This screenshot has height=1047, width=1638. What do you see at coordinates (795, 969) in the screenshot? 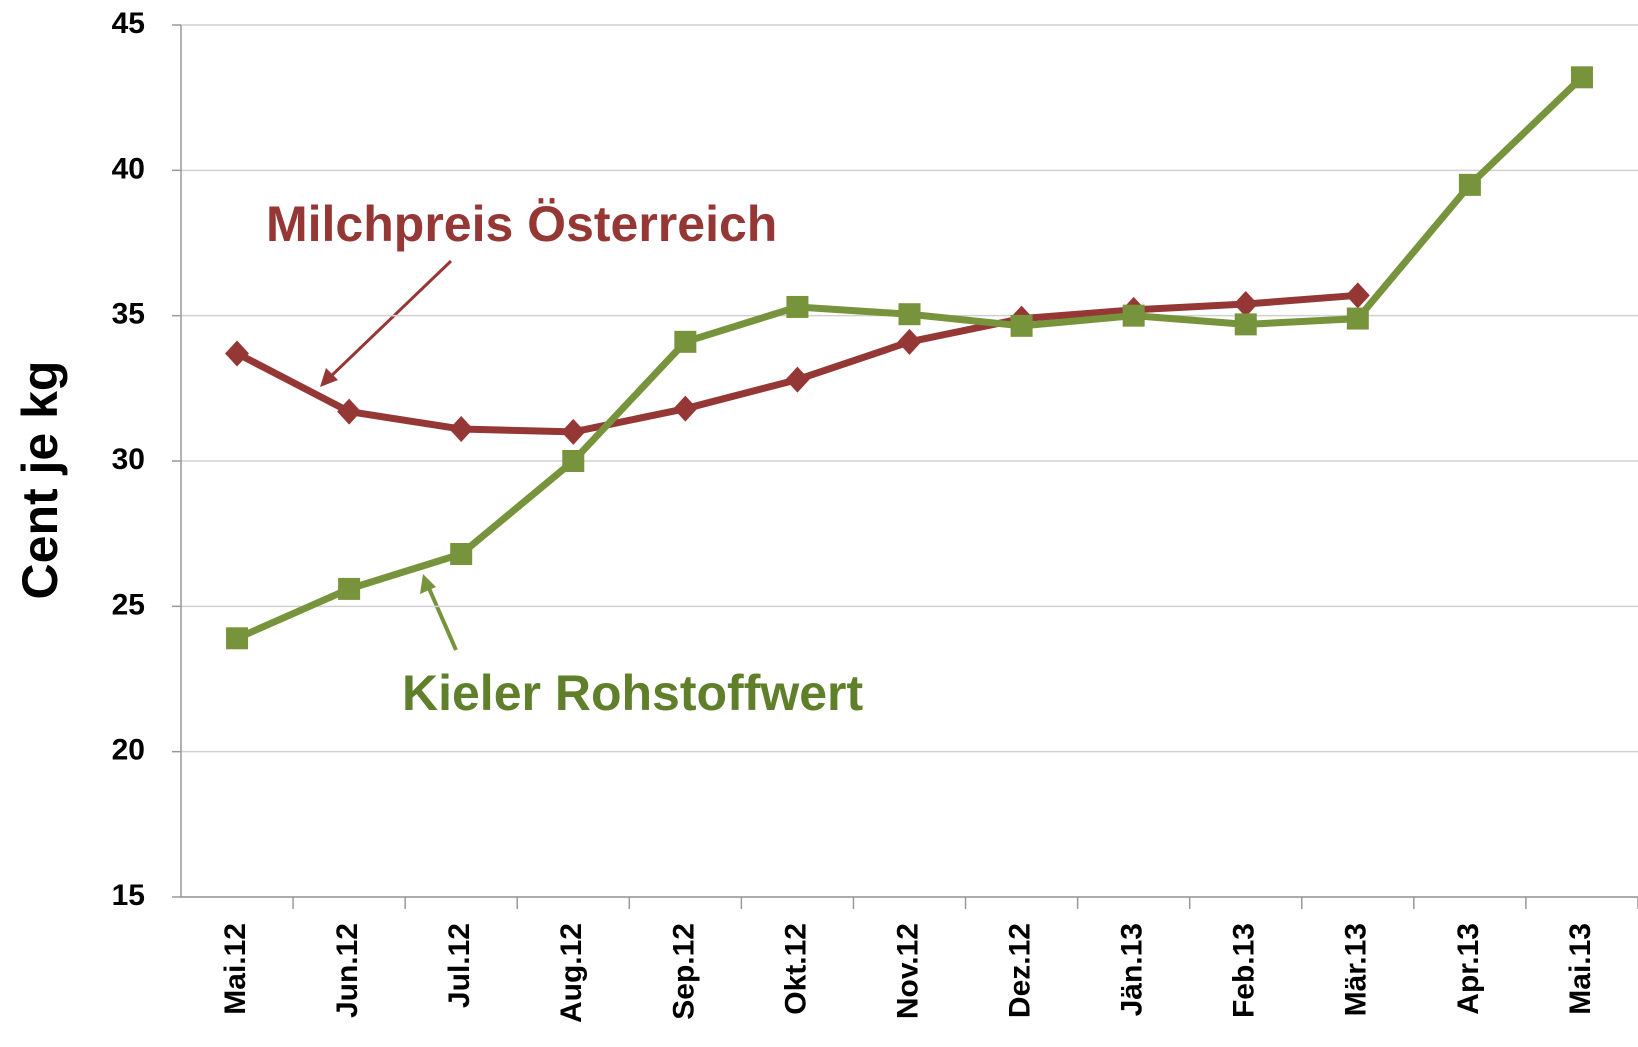
I see `x-tick-label: Okt.12` at bounding box center [795, 969].